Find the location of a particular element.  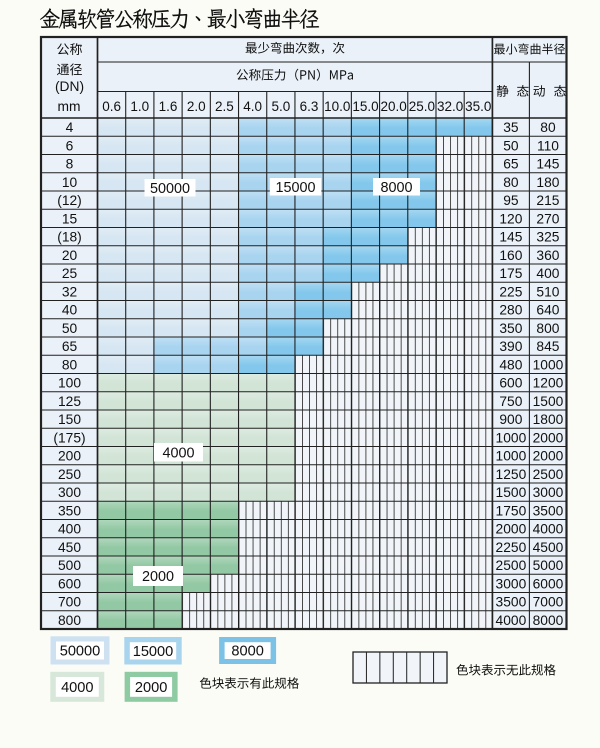

svg-text: 35 is located at coordinates (511, 127).